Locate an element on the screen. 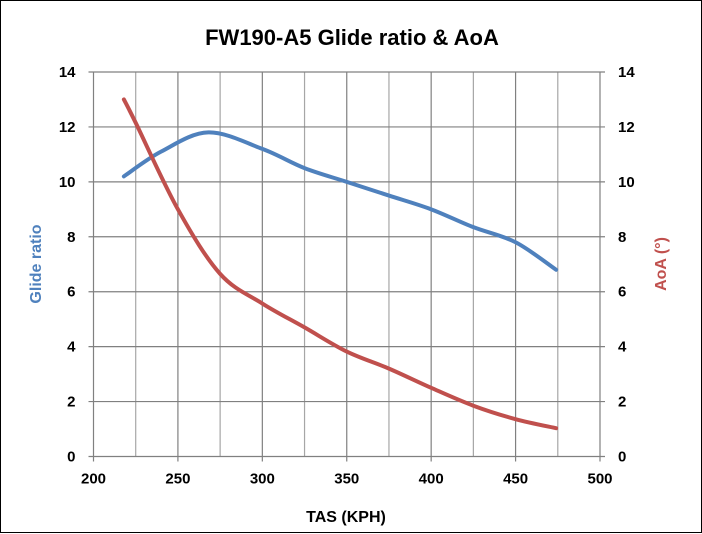  y2-tick-label: 12 is located at coordinates (626, 127).